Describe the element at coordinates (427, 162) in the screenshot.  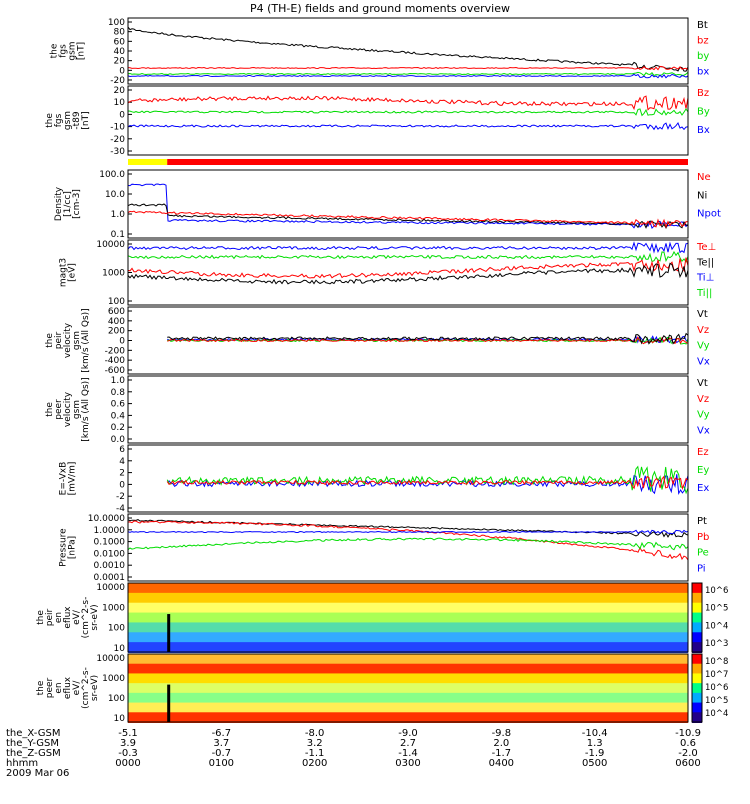
I see `status-bar-red` at that location.